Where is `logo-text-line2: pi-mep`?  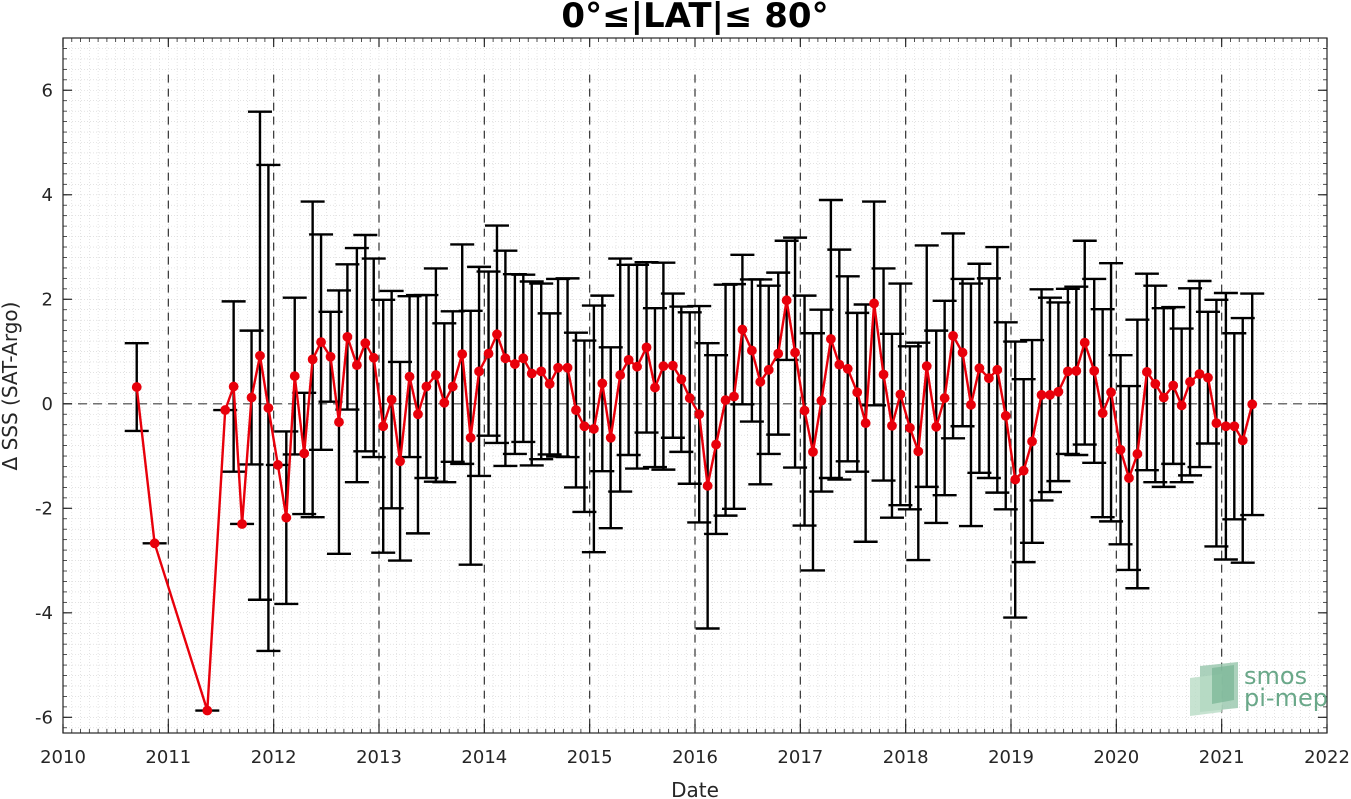 logo-text-line2: pi-mep is located at coordinates (1286, 698).